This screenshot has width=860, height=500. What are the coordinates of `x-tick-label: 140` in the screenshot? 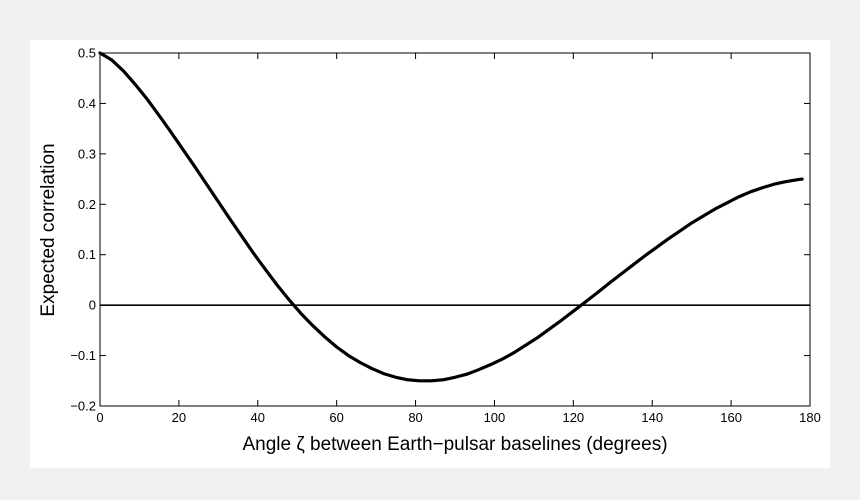 It's located at (652, 417).